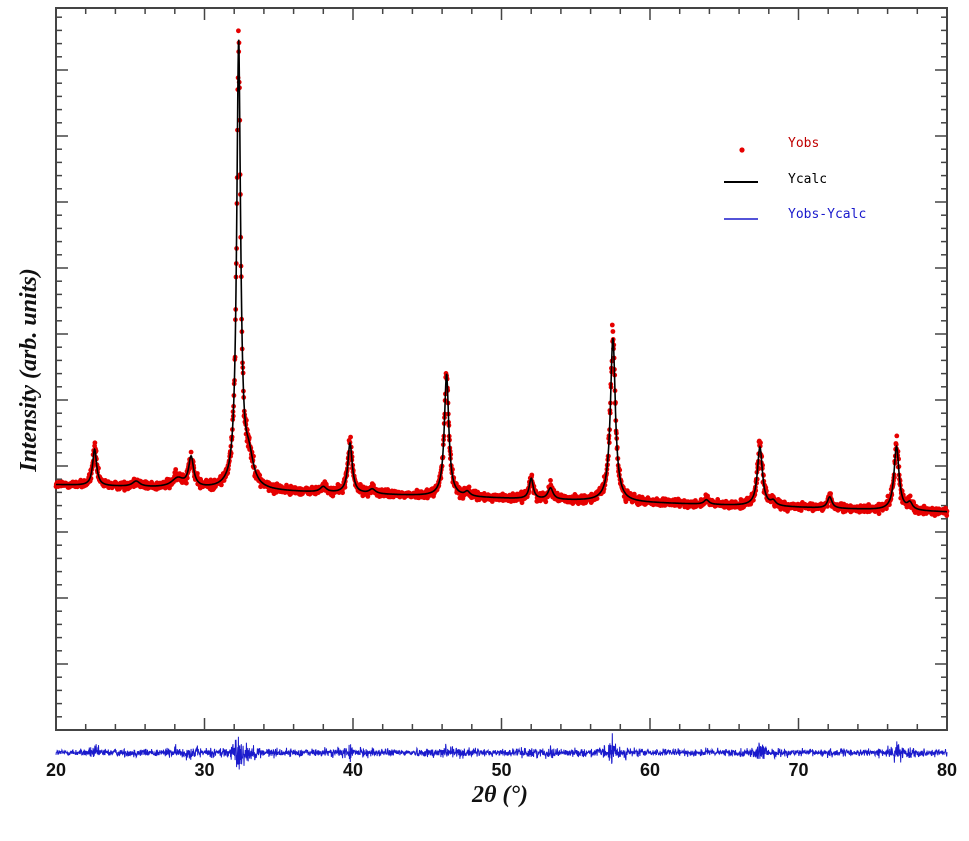 Image resolution: width=969 pixels, height=841 pixels. What do you see at coordinates (742, 150) in the screenshot?
I see `legend-yobs-marker` at bounding box center [742, 150].